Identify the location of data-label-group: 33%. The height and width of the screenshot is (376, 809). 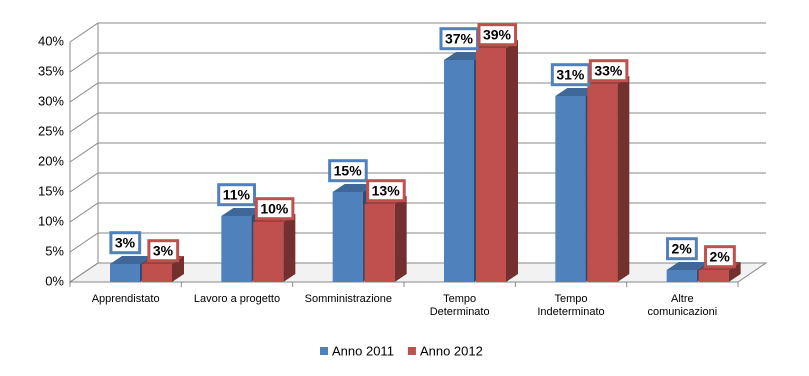
(608, 71).